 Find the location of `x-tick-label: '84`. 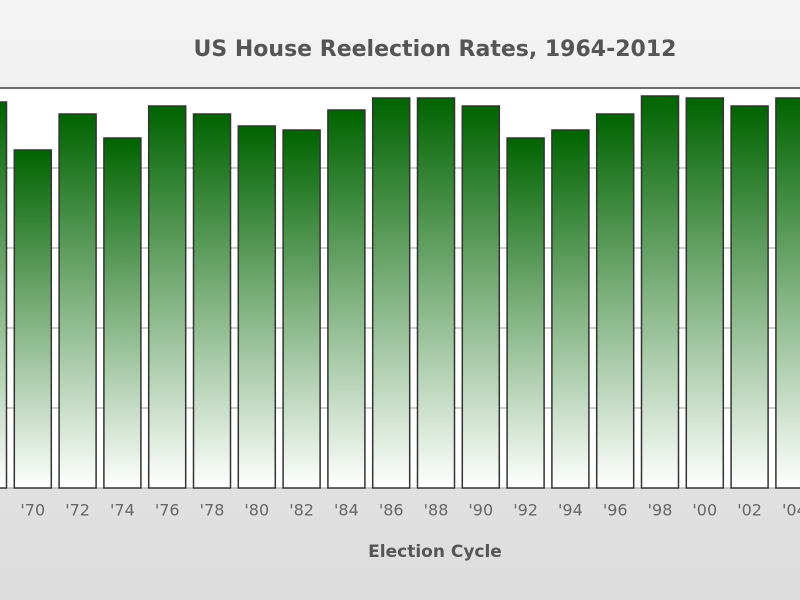

x-tick-label: '84 is located at coordinates (346, 510).